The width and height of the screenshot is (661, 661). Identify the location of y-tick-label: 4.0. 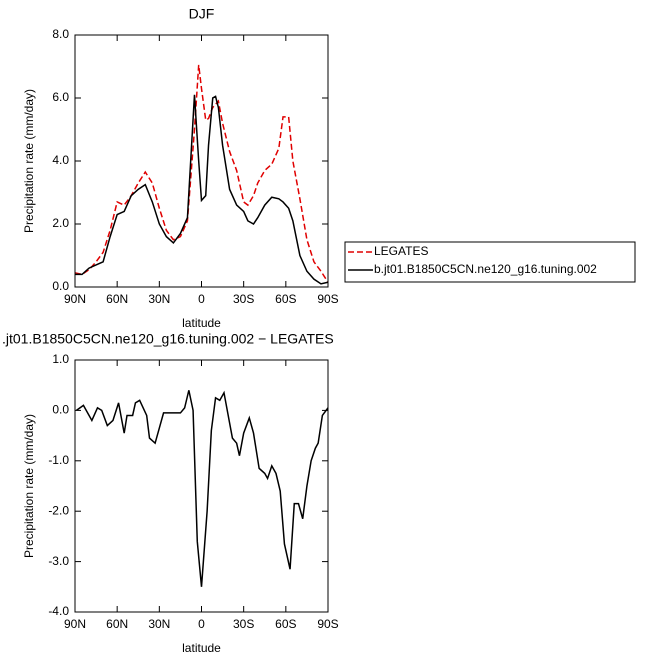
(60, 160).